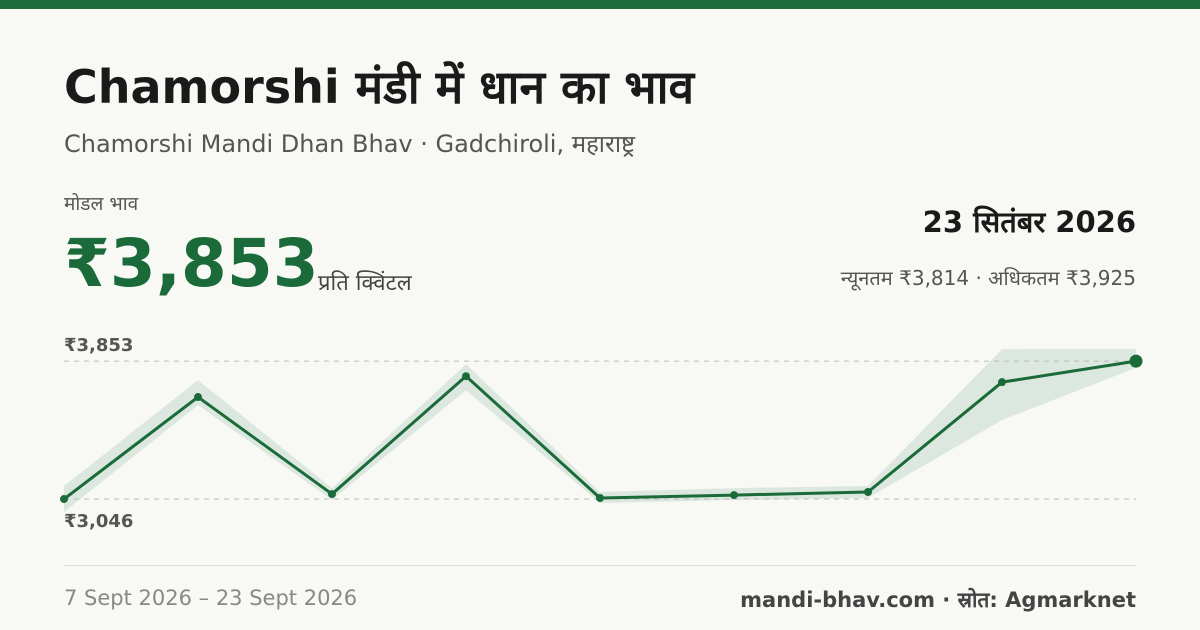  Describe the element at coordinates (211, 598) in the screenshot. I see `footer-date-range: 7 Sept 2026 – 23 Sept 2026` at that location.